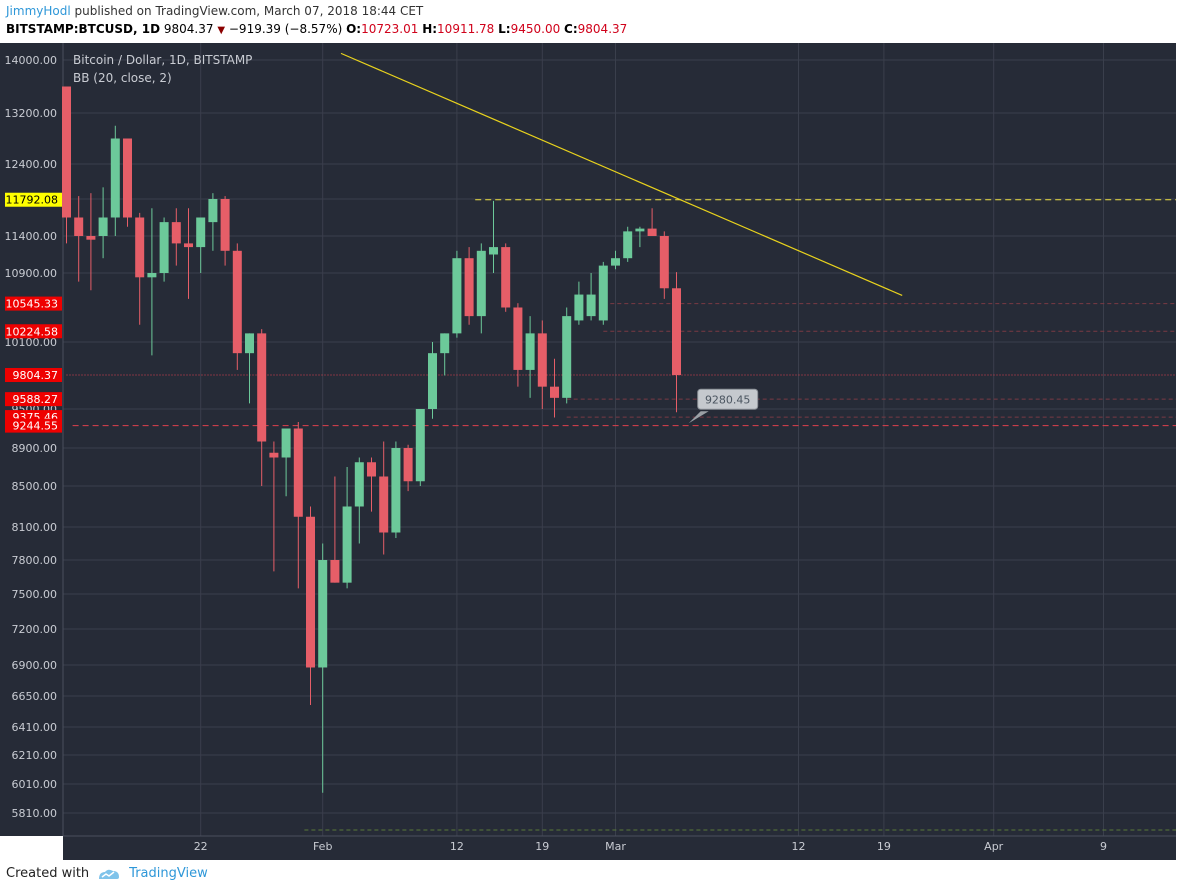 The width and height of the screenshot is (1182, 893). Describe the element at coordinates (35, 696) in the screenshot. I see `y-tick-label: 6650.00` at that location.